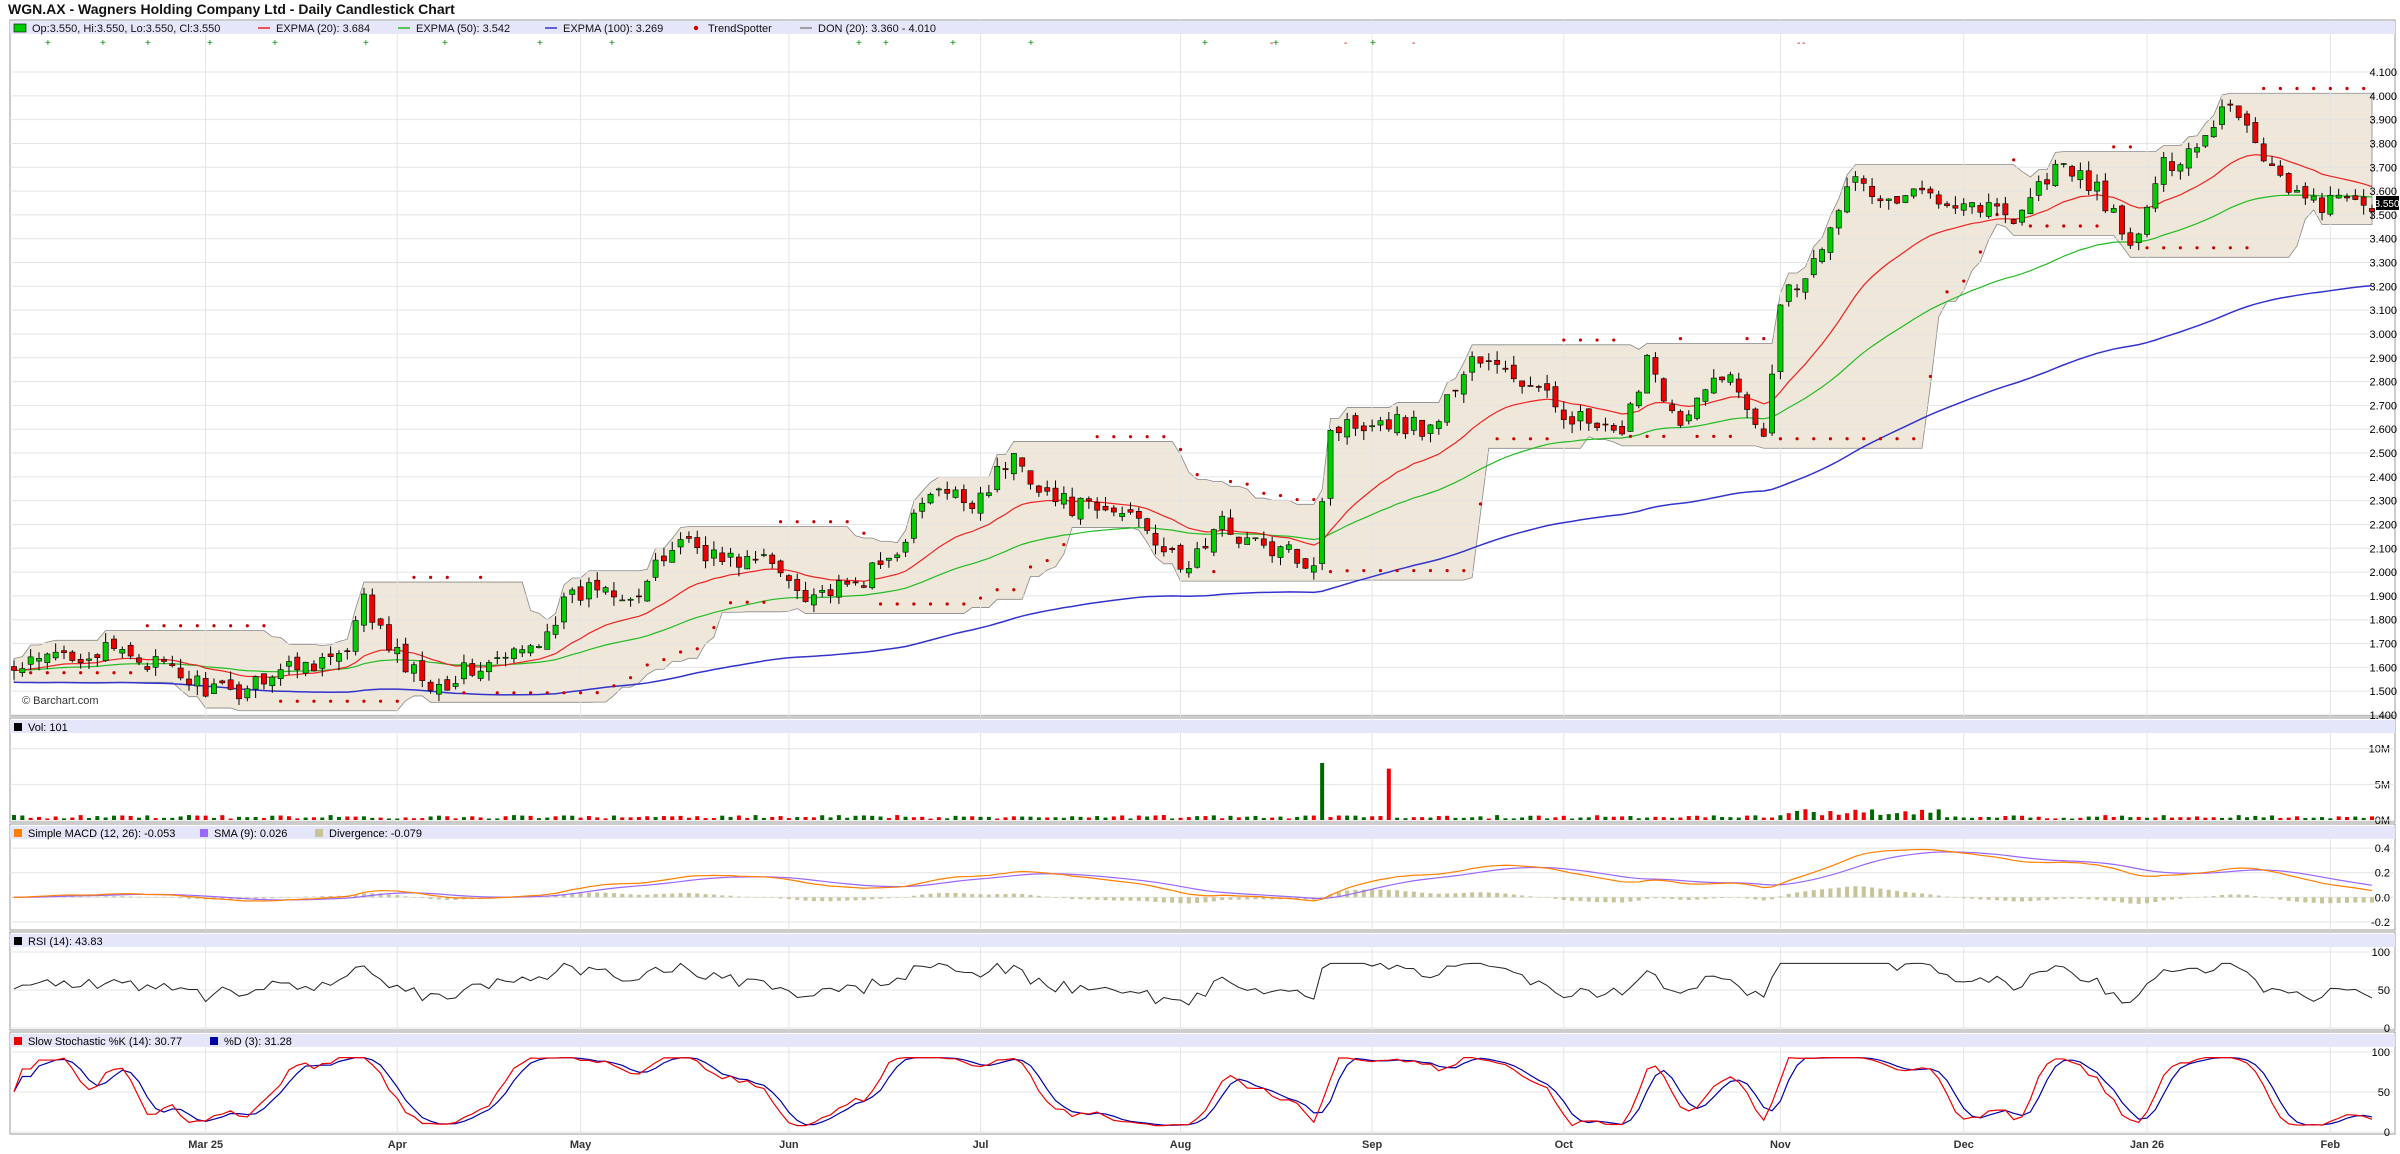 The height and width of the screenshot is (1154, 2400). I want to click on legend-label: SMA (9): 0.026, so click(250, 834).